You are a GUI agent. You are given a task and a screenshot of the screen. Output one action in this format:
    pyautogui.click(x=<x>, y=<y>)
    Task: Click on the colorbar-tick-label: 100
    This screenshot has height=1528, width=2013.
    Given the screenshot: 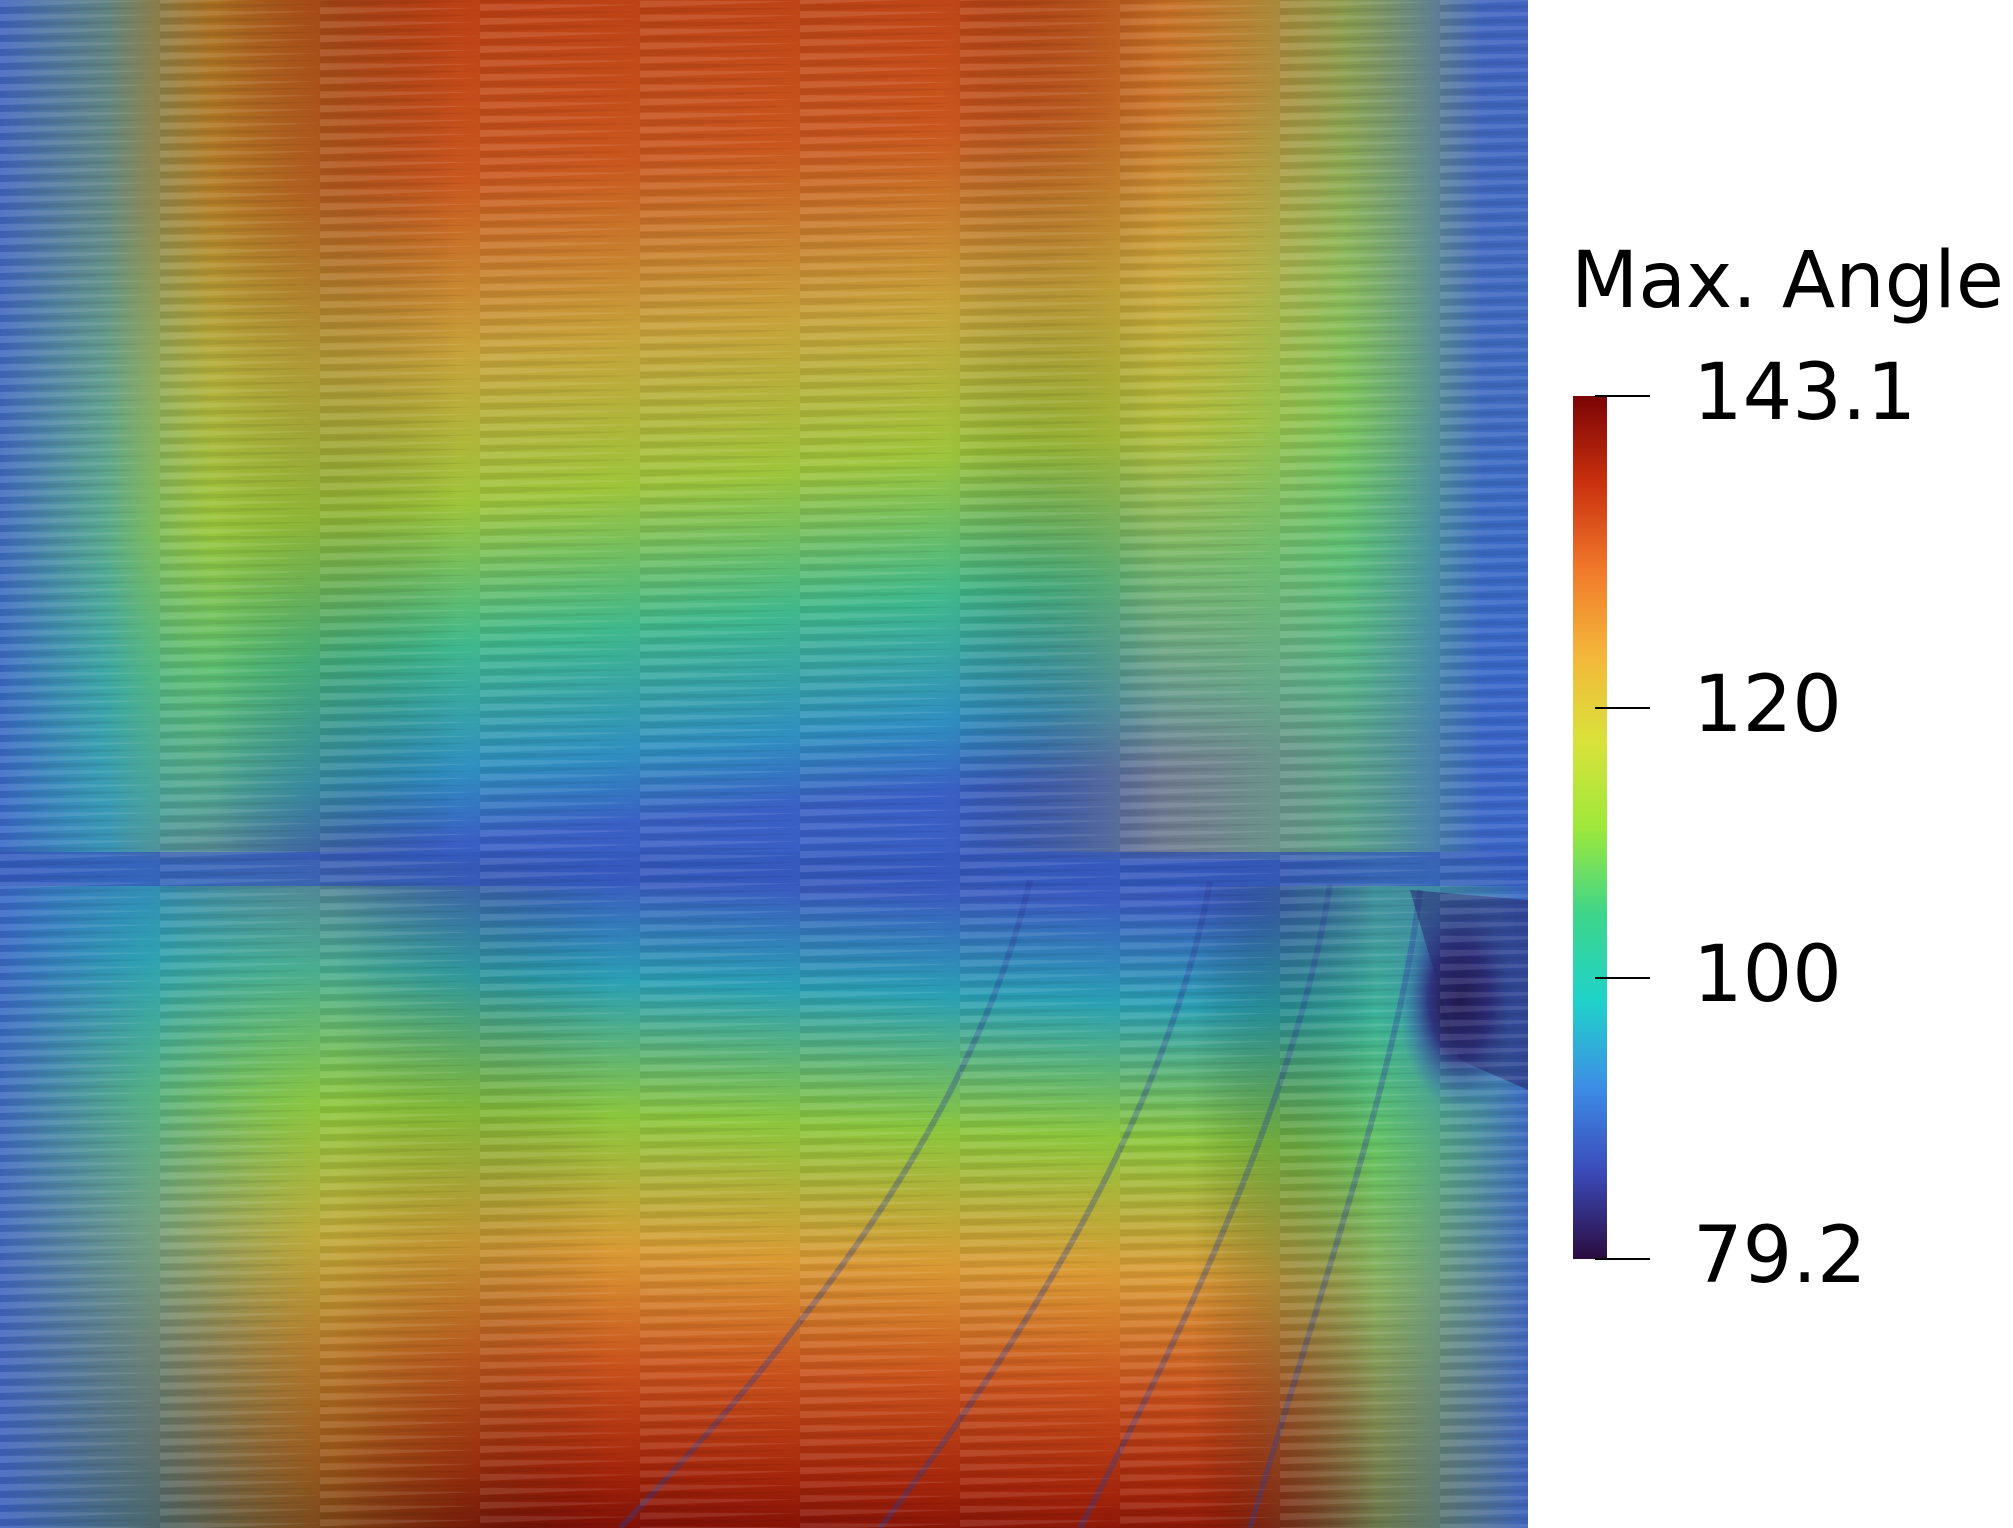 What is the action you would take?
    pyautogui.click(x=1767, y=975)
    